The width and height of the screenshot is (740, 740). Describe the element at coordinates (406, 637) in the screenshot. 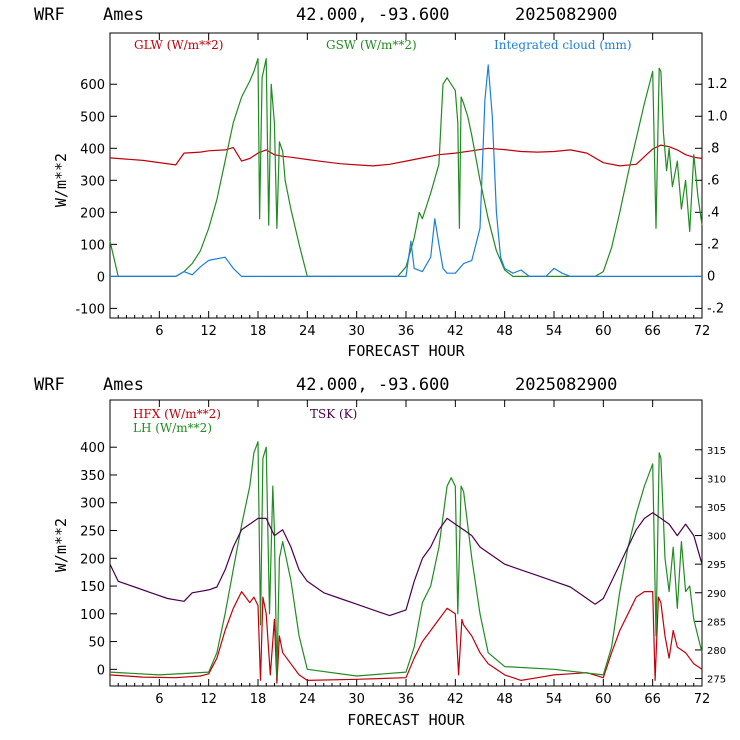

I see `bottom-series-hfx-line` at that location.